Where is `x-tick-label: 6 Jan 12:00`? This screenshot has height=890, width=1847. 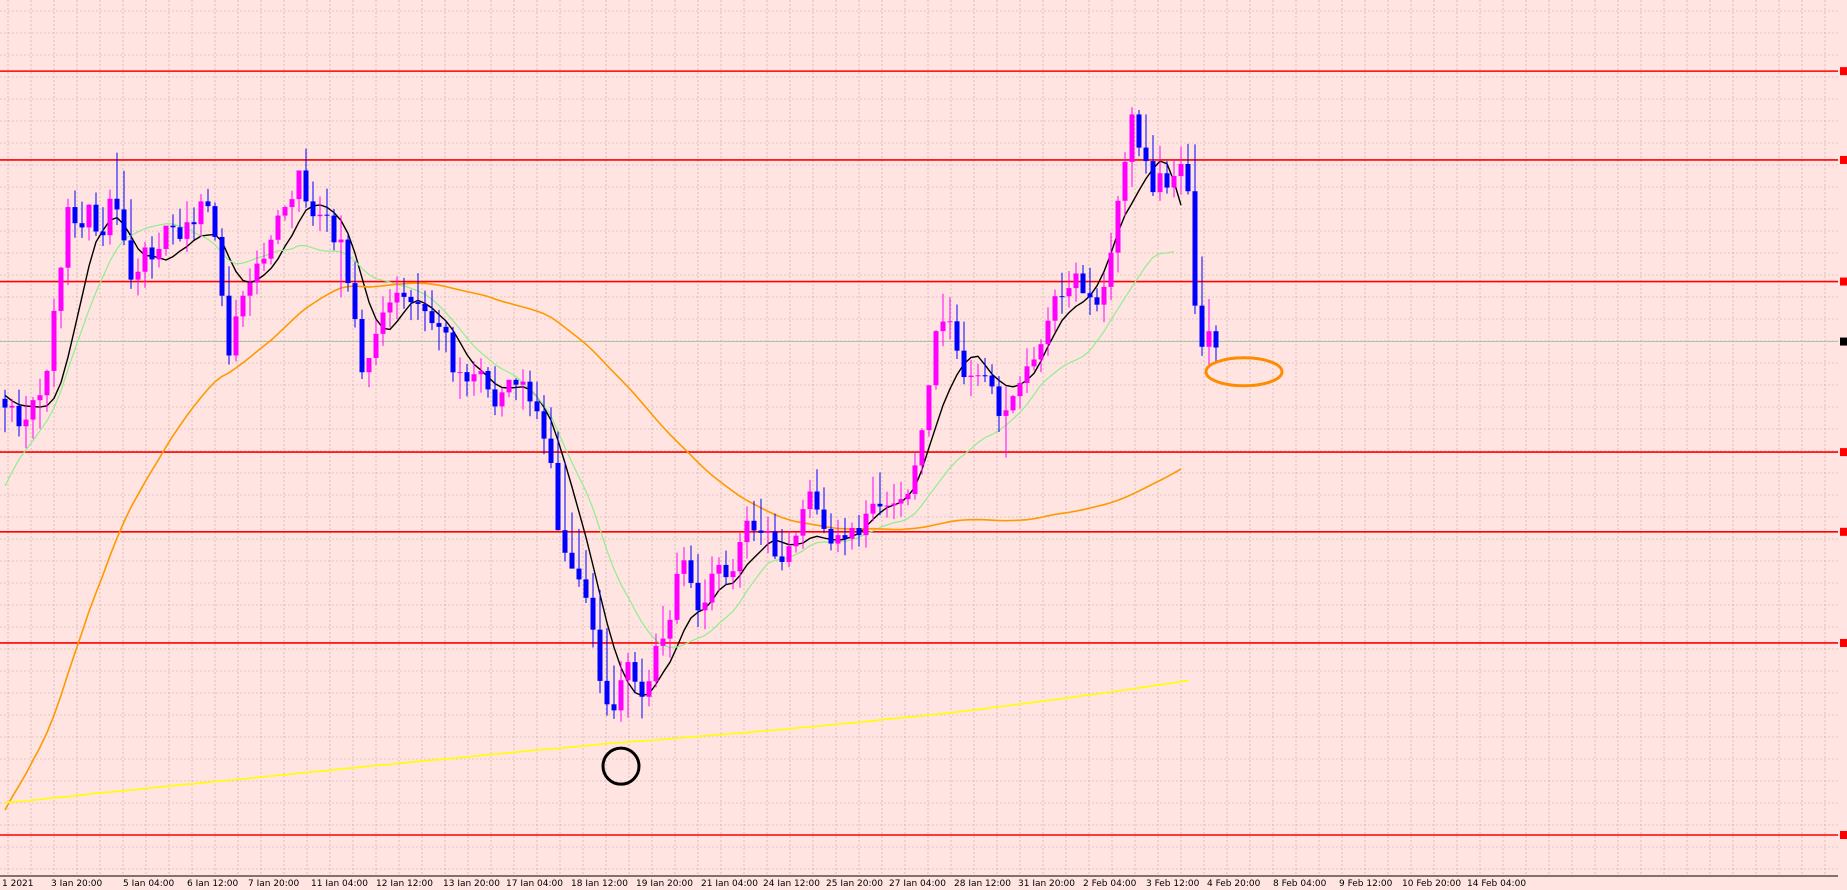 x-tick-label: 6 Jan 12:00 is located at coordinates (213, 882).